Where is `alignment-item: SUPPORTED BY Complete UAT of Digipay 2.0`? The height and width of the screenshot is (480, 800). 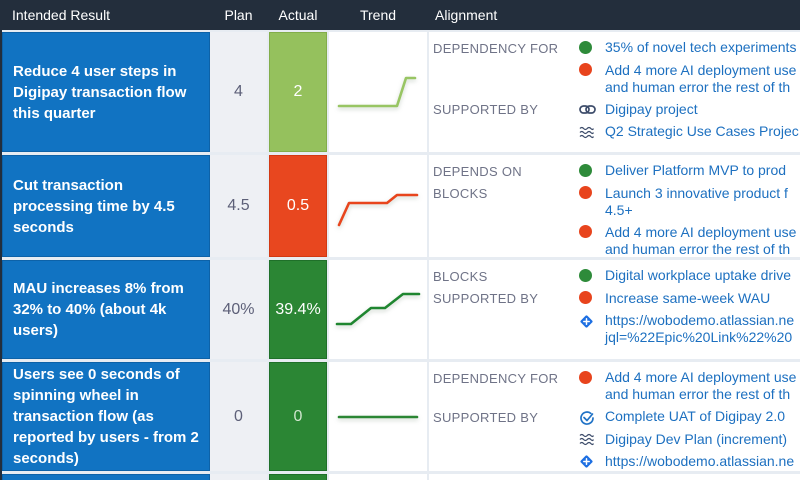
alignment-item: SUPPORTED BY Complete UAT of Digipay 2.0 is located at coordinates (616, 417).